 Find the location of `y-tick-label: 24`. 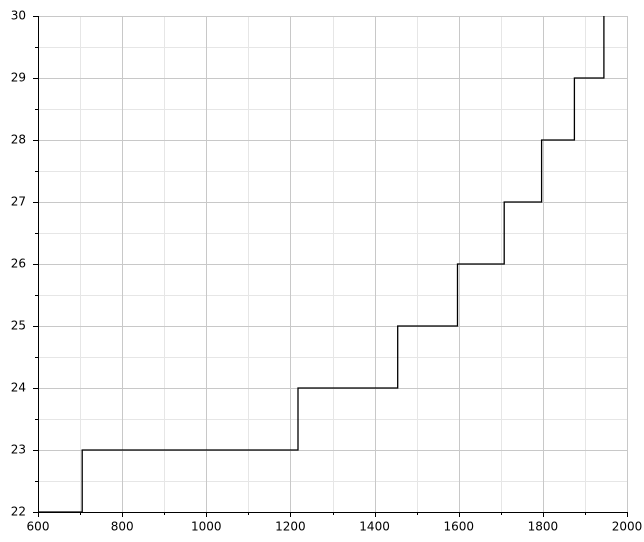

y-tick-label: 24 is located at coordinates (18, 388).